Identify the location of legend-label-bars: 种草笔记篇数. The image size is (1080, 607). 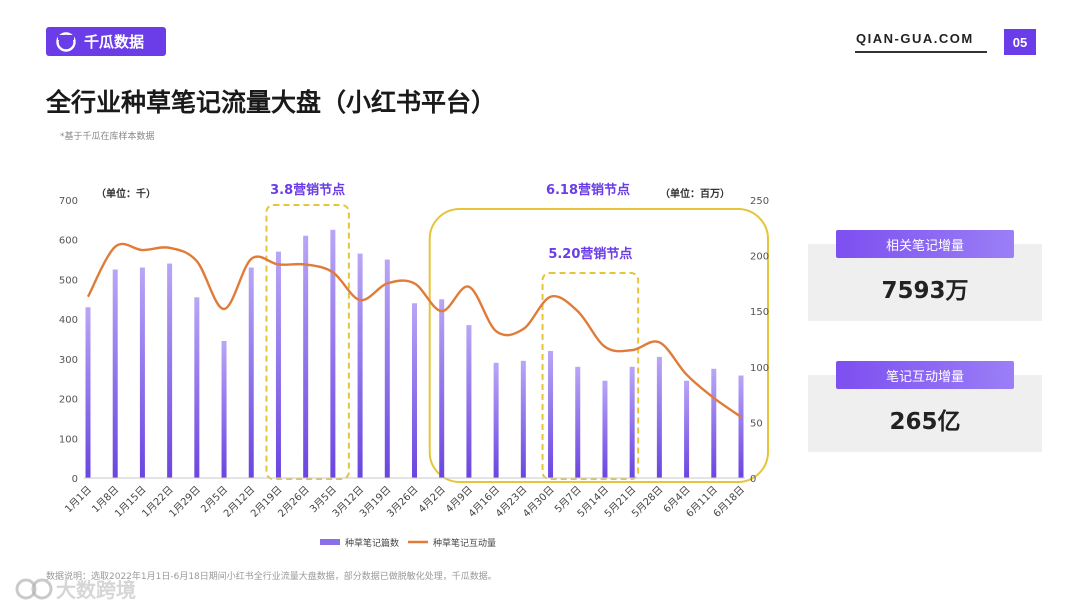
(372, 543).